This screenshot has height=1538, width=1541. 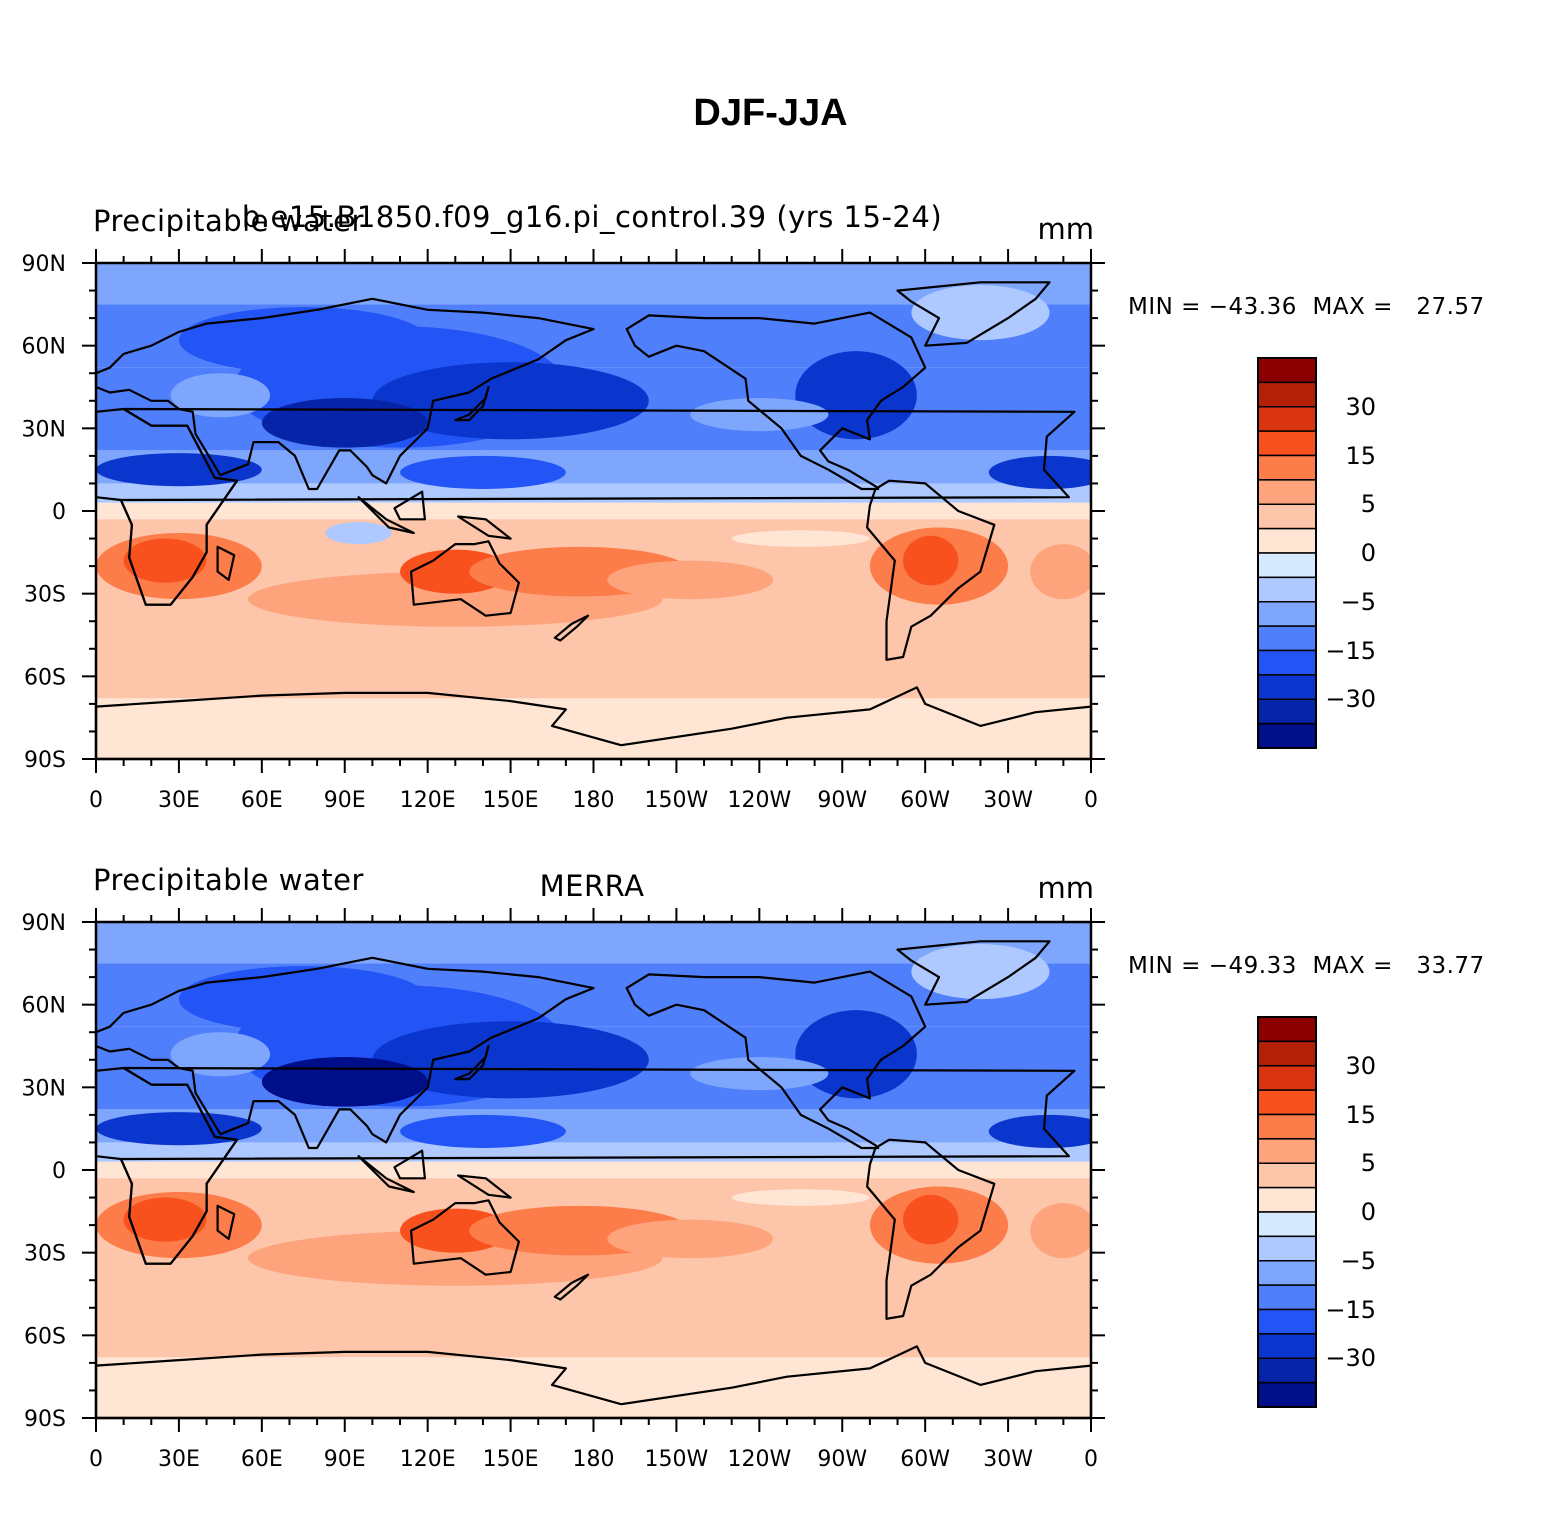 What do you see at coordinates (166, 1165) in the screenshot?
I see `africa-coast` at bounding box center [166, 1165].